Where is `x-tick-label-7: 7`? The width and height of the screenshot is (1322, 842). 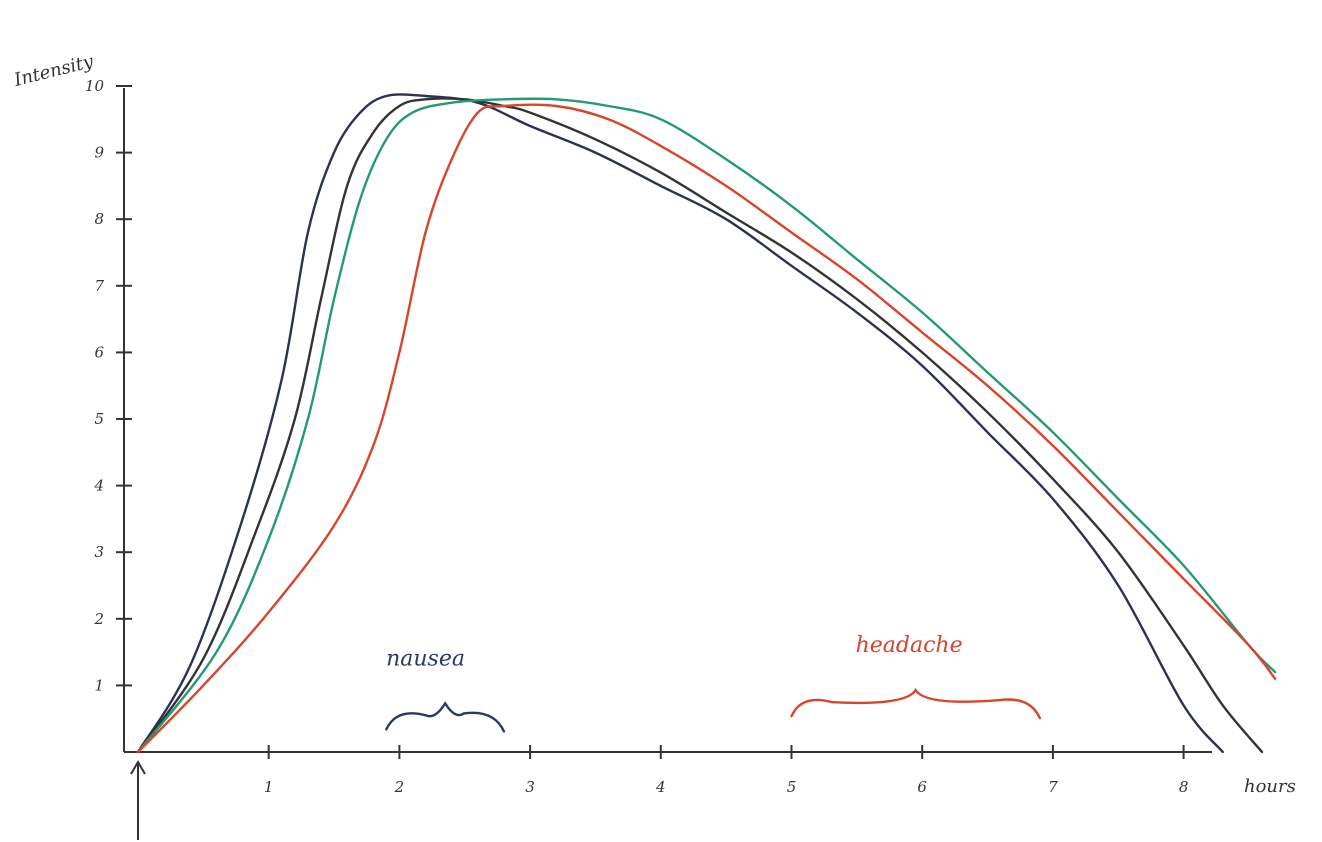
x-tick-label-7: 7 is located at coordinates (1053, 787).